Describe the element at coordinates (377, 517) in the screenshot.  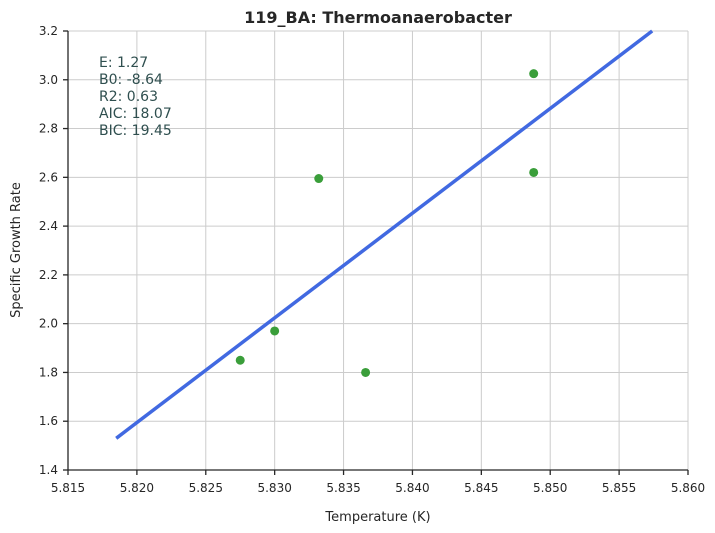
I see `x-axis-label: Temperature (K)` at that location.